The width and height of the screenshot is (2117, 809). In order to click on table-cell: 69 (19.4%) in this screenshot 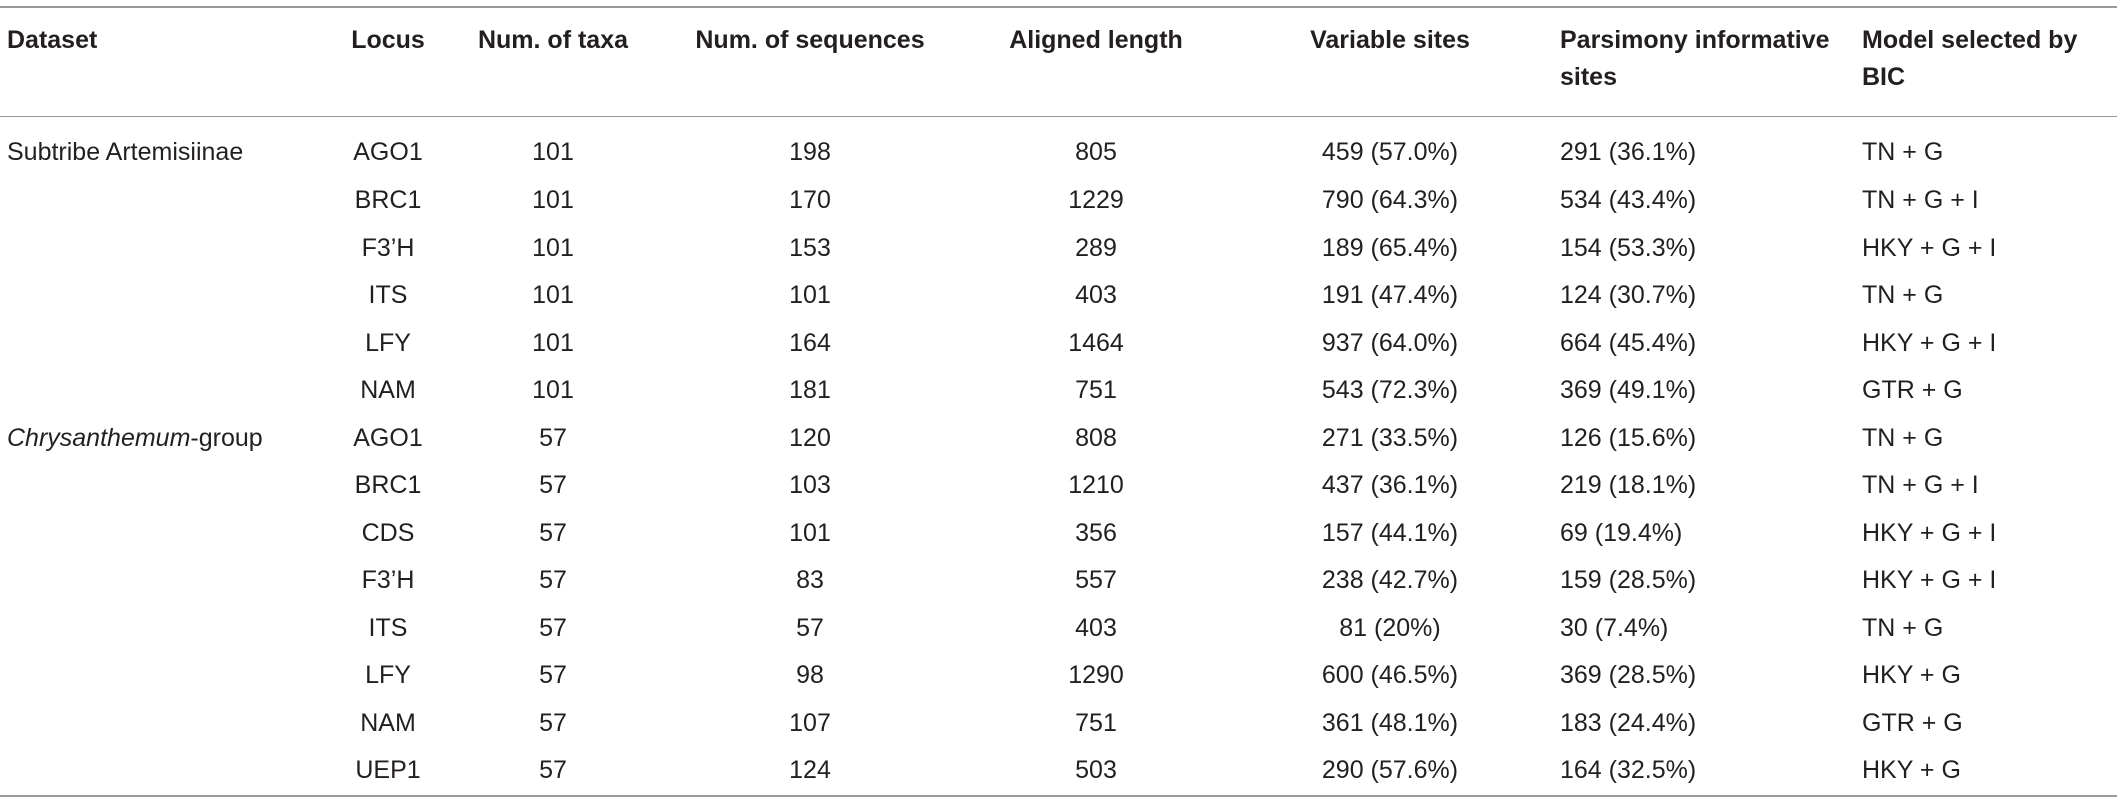, I will do `click(1621, 532)`.